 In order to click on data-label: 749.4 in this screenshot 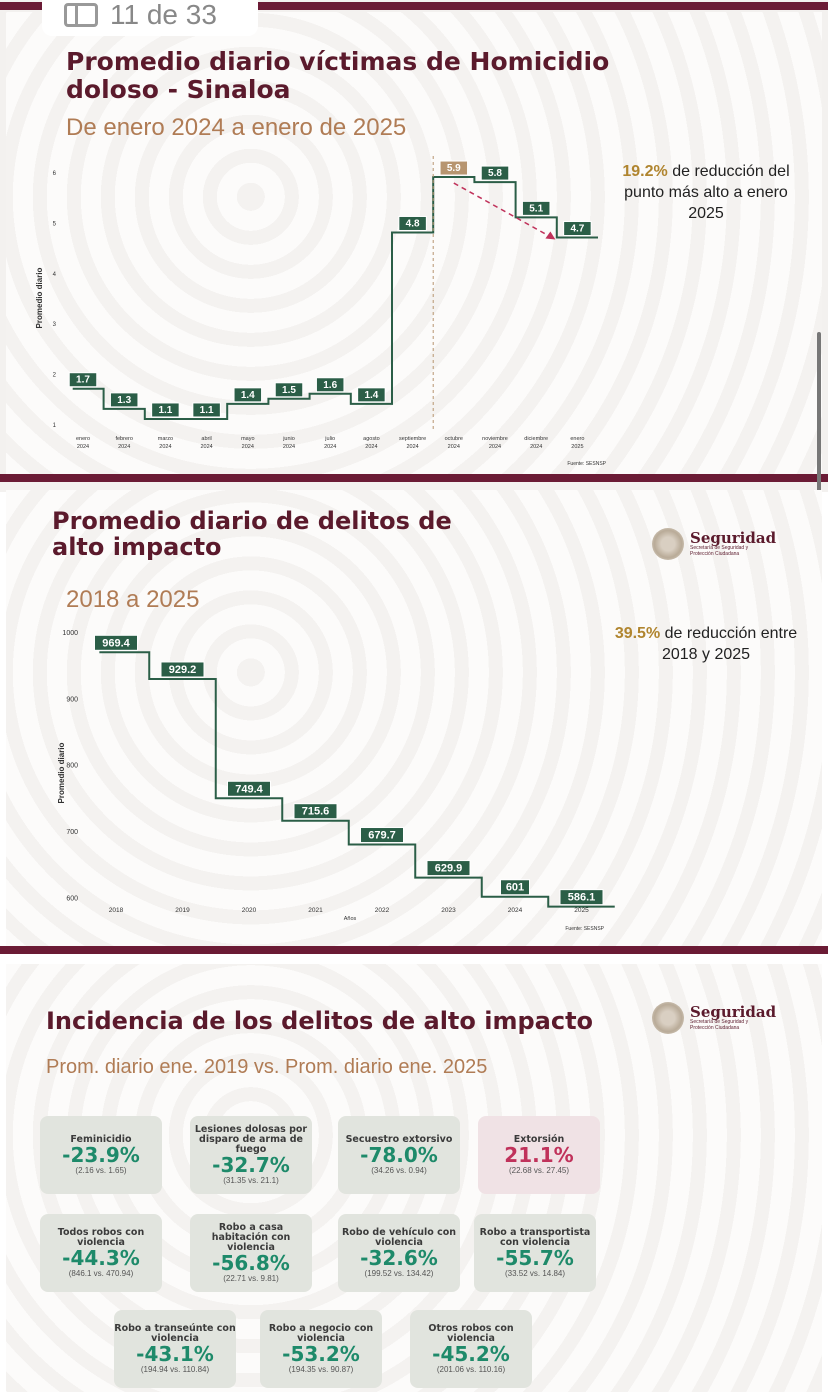, I will do `click(249, 789)`.